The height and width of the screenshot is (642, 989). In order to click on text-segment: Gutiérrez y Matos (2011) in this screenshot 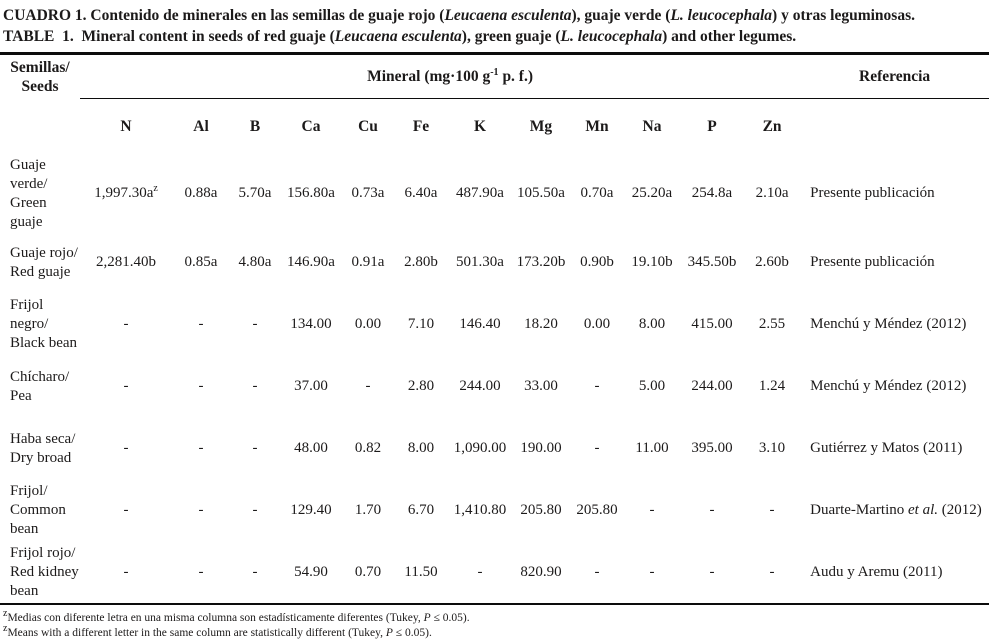, I will do `click(886, 448)`.